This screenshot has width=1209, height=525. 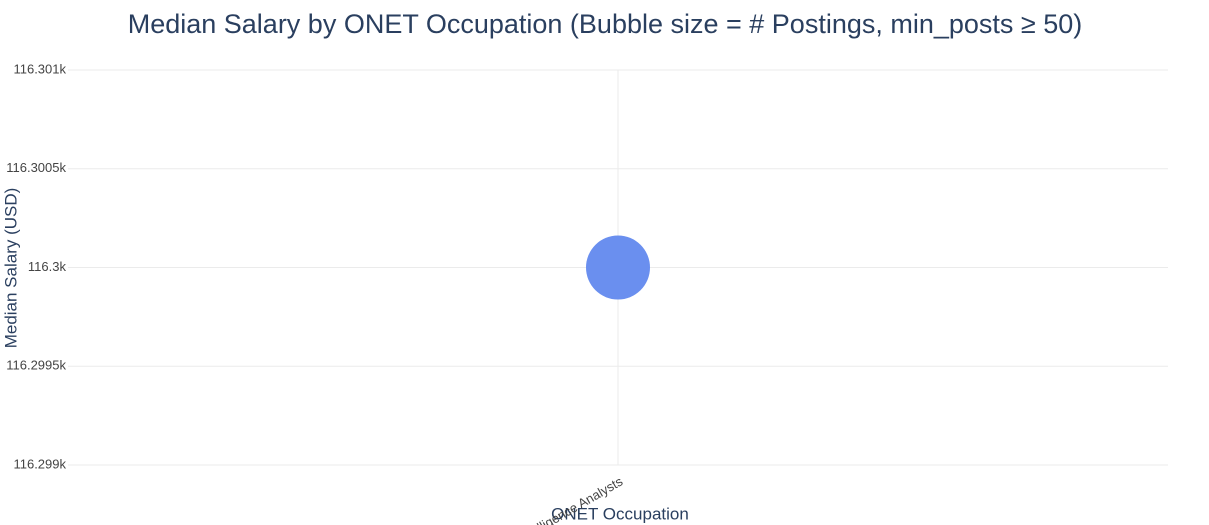 What do you see at coordinates (618, 267) in the screenshot?
I see `bubble` at bounding box center [618, 267].